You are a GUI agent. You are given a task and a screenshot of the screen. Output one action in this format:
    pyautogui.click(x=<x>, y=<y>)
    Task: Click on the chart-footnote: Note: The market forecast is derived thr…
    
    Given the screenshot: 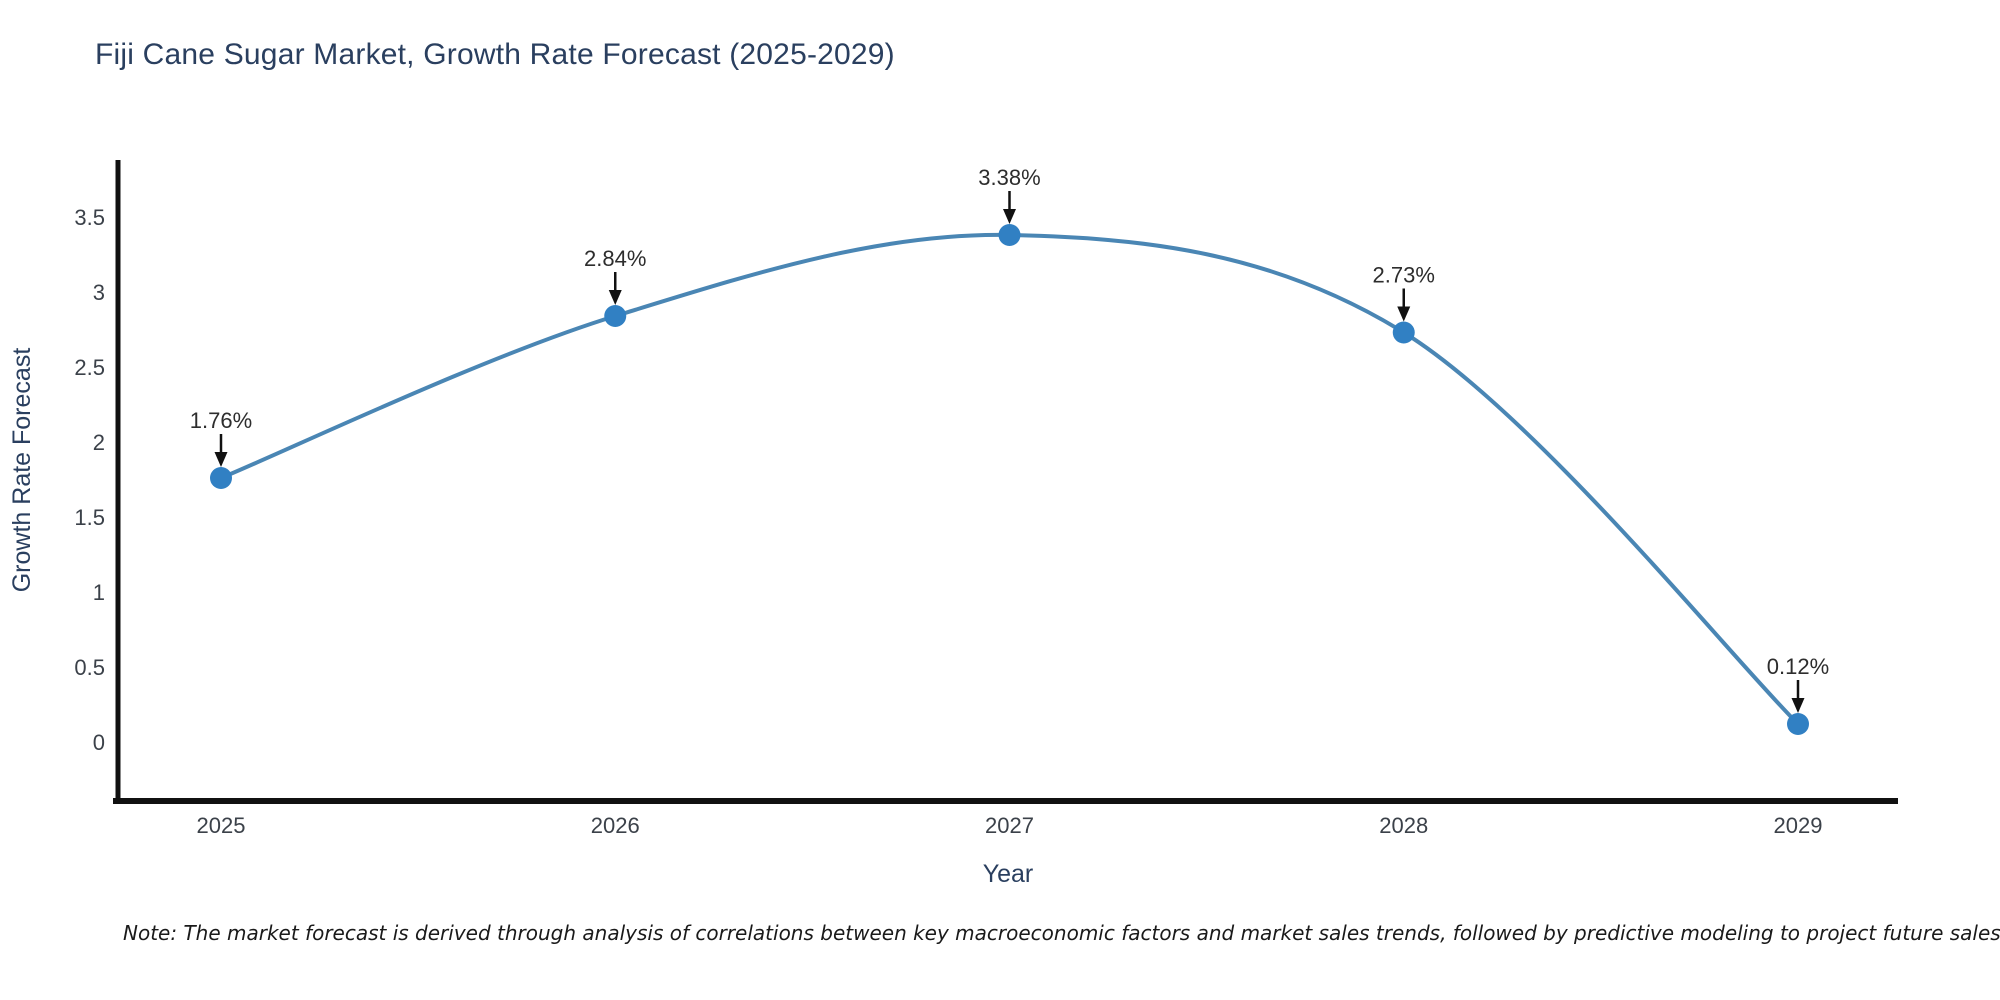 What is the action you would take?
    pyautogui.click(x=1061, y=933)
    